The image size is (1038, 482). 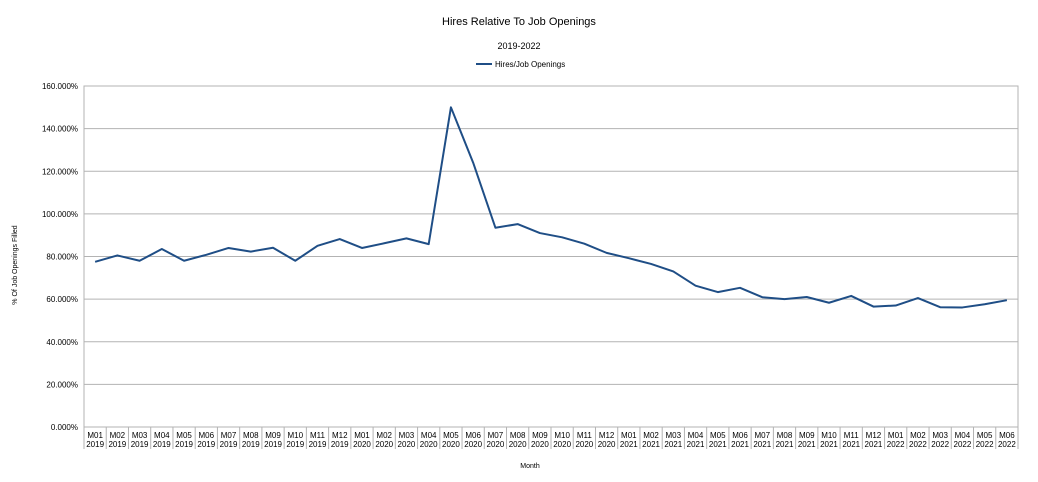 What do you see at coordinates (530, 64) in the screenshot?
I see `legend-label: Hires/Job Openings` at bounding box center [530, 64].